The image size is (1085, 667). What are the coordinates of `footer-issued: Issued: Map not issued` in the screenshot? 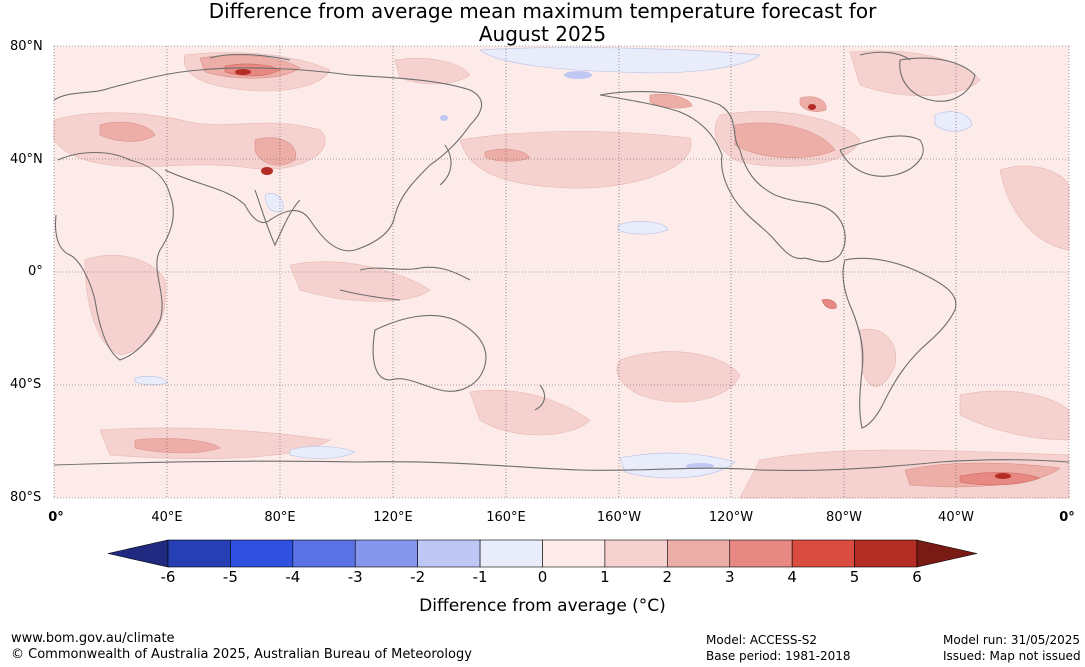 It's located at (1012, 656).